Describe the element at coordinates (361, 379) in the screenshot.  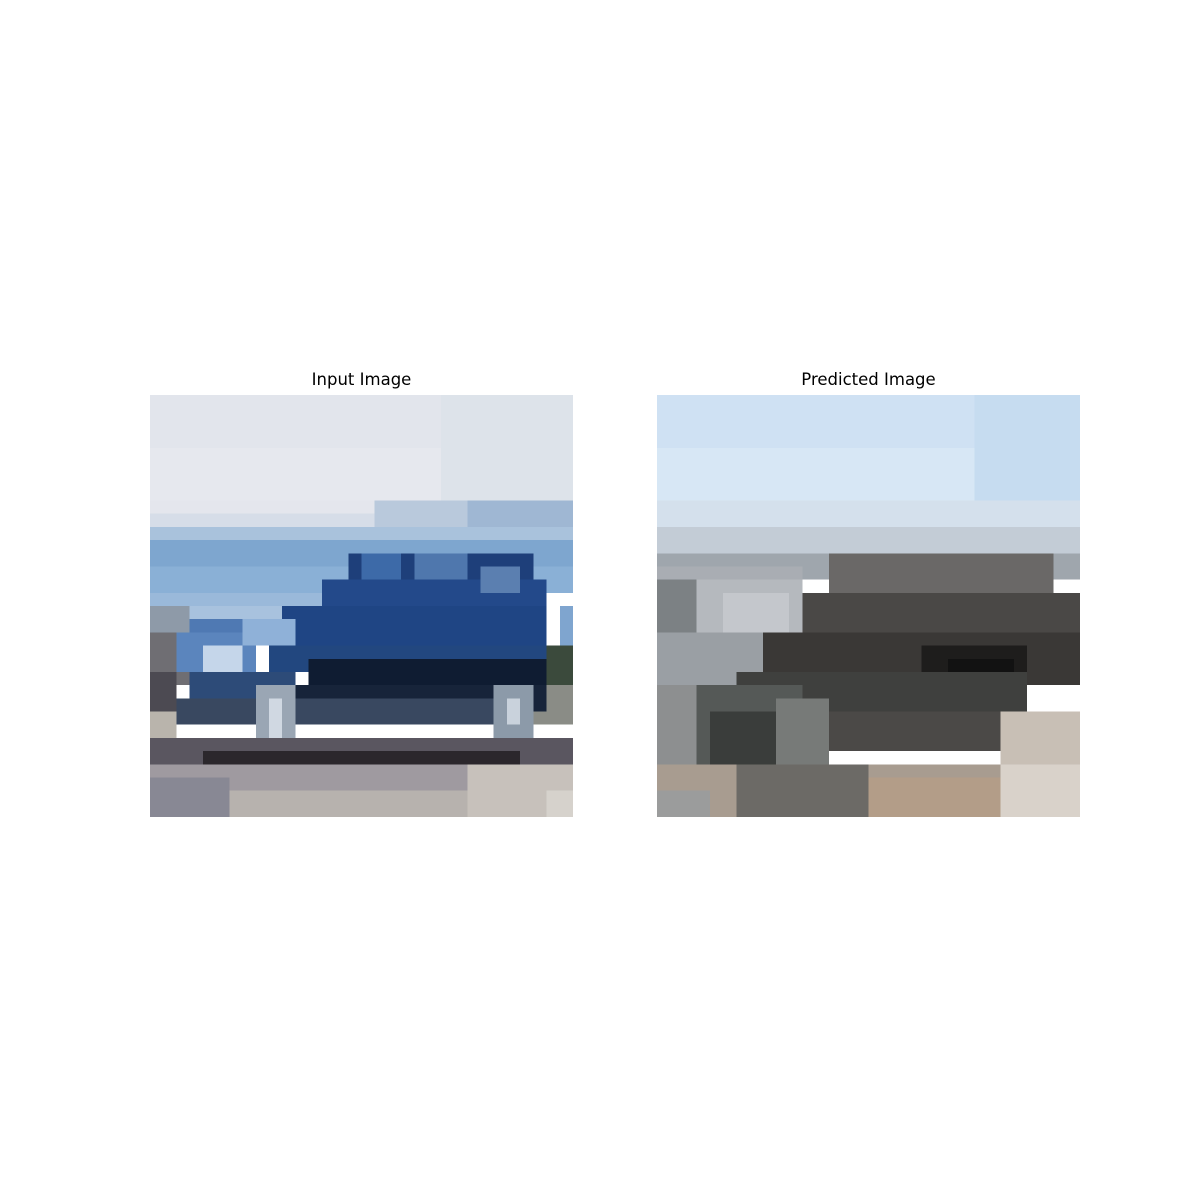
I see `input-image-title: Input Image` at that location.